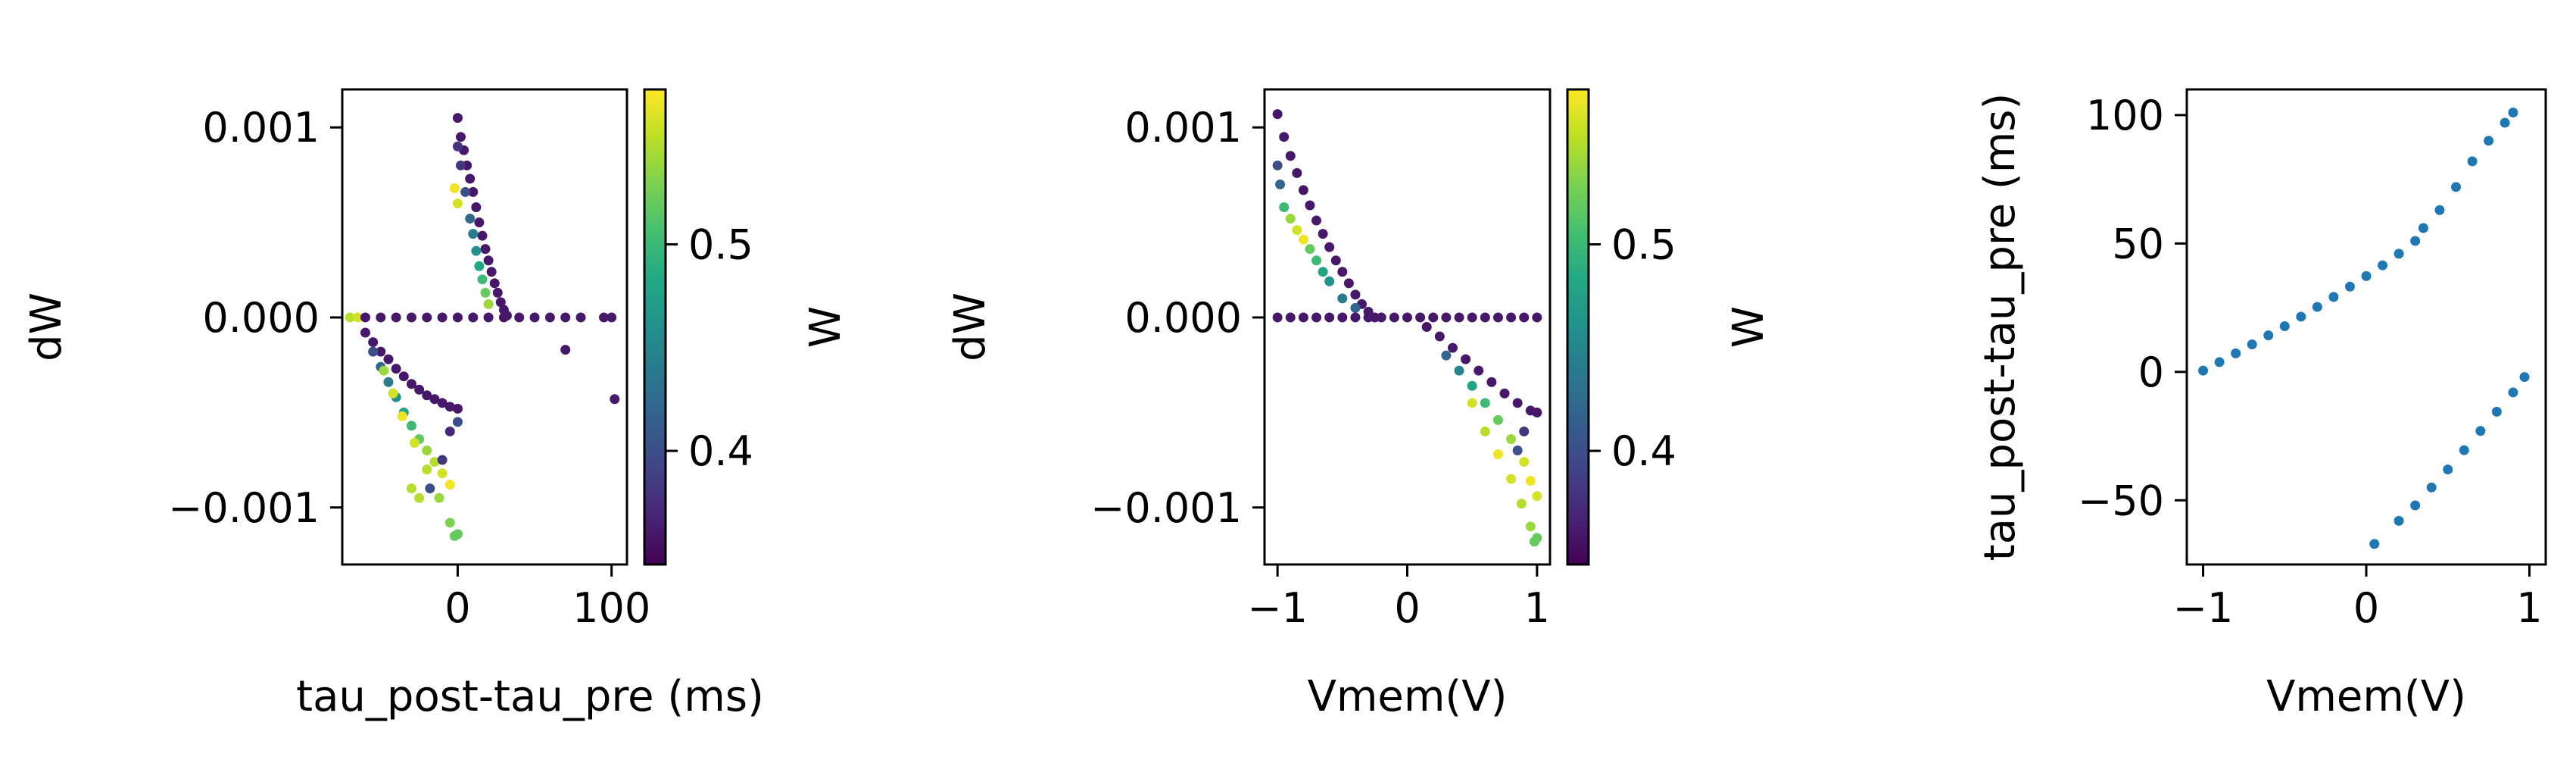  I want to click on y-axis-label: tau_post-tau_pre (ms), so click(2000, 327).